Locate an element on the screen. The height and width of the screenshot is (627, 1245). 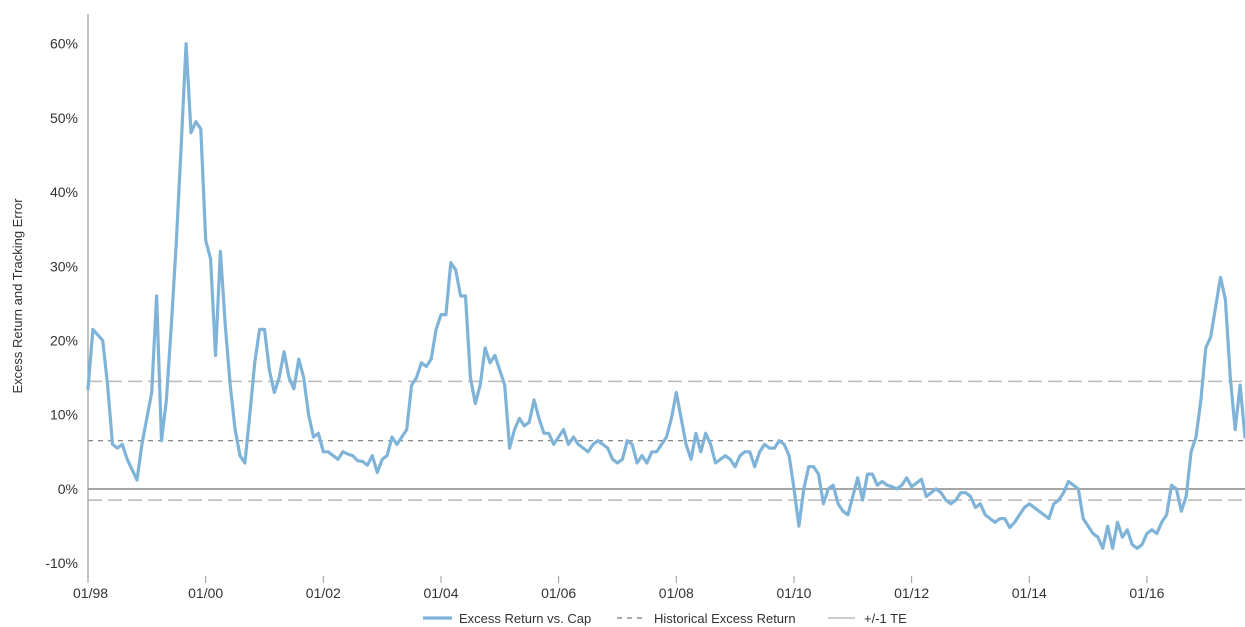
y-tick-labels: 60% 50% 40% 30% 20% 10% 0% -10% is located at coordinates (61, 303).